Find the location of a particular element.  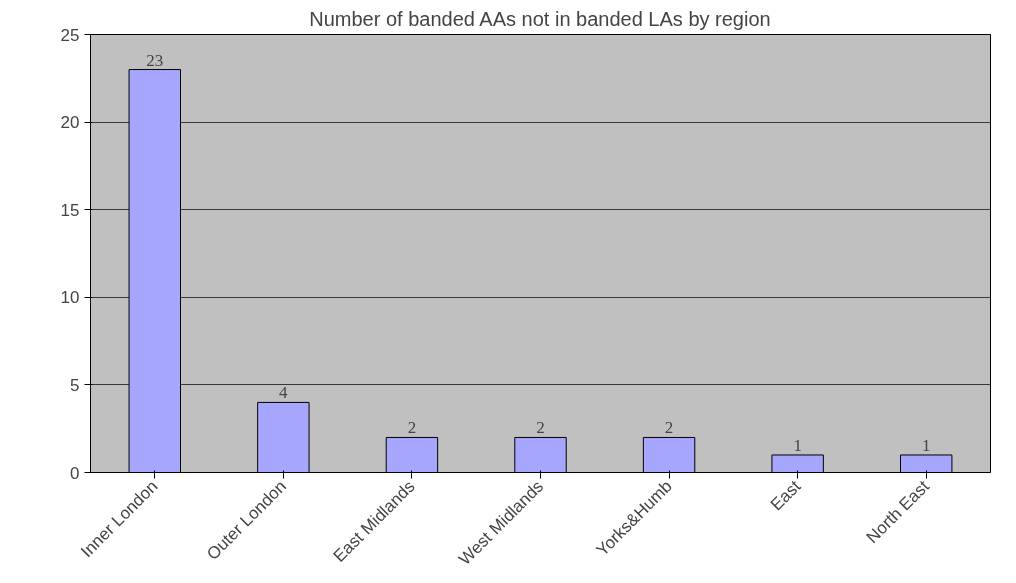

data-label: 4 is located at coordinates (284, 393).